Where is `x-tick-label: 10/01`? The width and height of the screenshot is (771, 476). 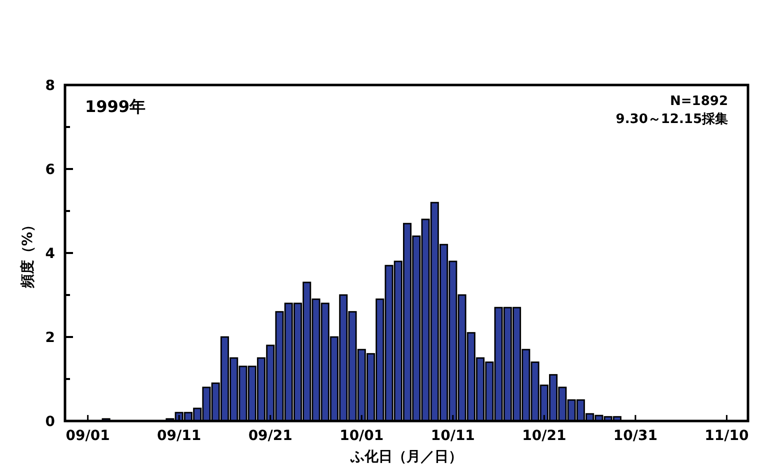
x-tick-label: 10/01 is located at coordinates (362, 436).